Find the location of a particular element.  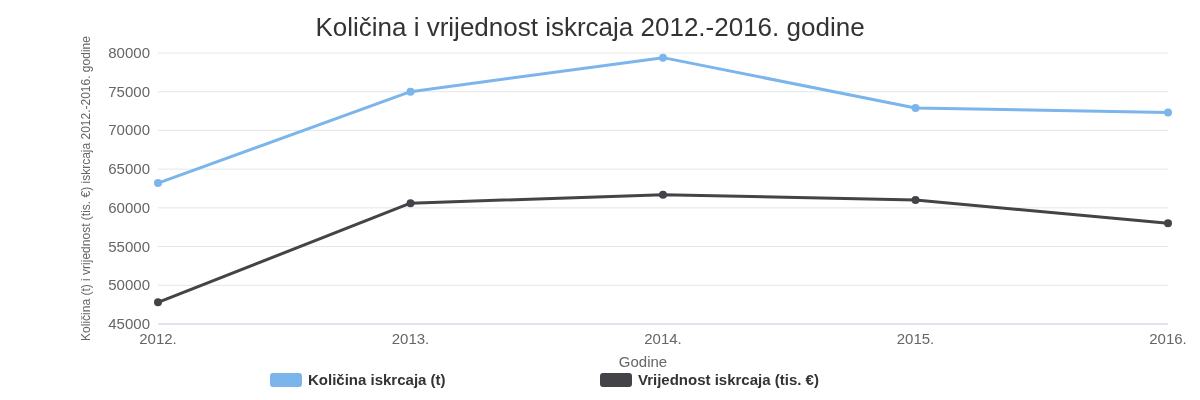

x-tick-label: 2016. is located at coordinates (1168, 338).